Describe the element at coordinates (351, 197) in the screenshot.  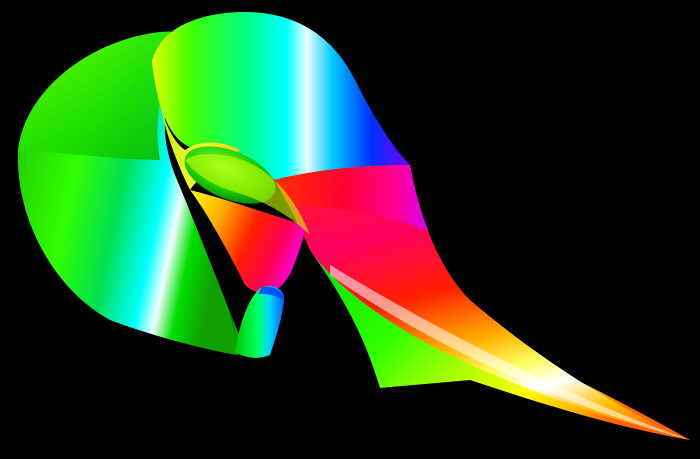
I see `tail-top-band` at that location.